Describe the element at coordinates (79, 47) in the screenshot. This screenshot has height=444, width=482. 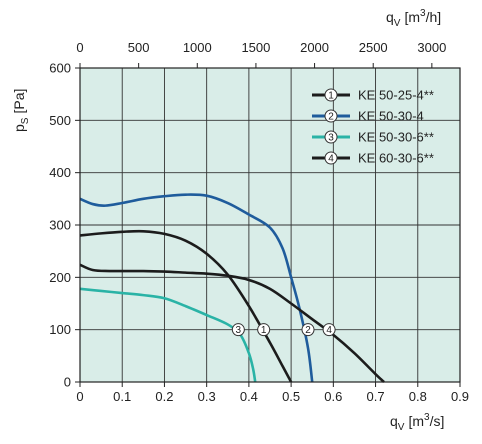
I see `x-top-tick-label: 0` at that location.